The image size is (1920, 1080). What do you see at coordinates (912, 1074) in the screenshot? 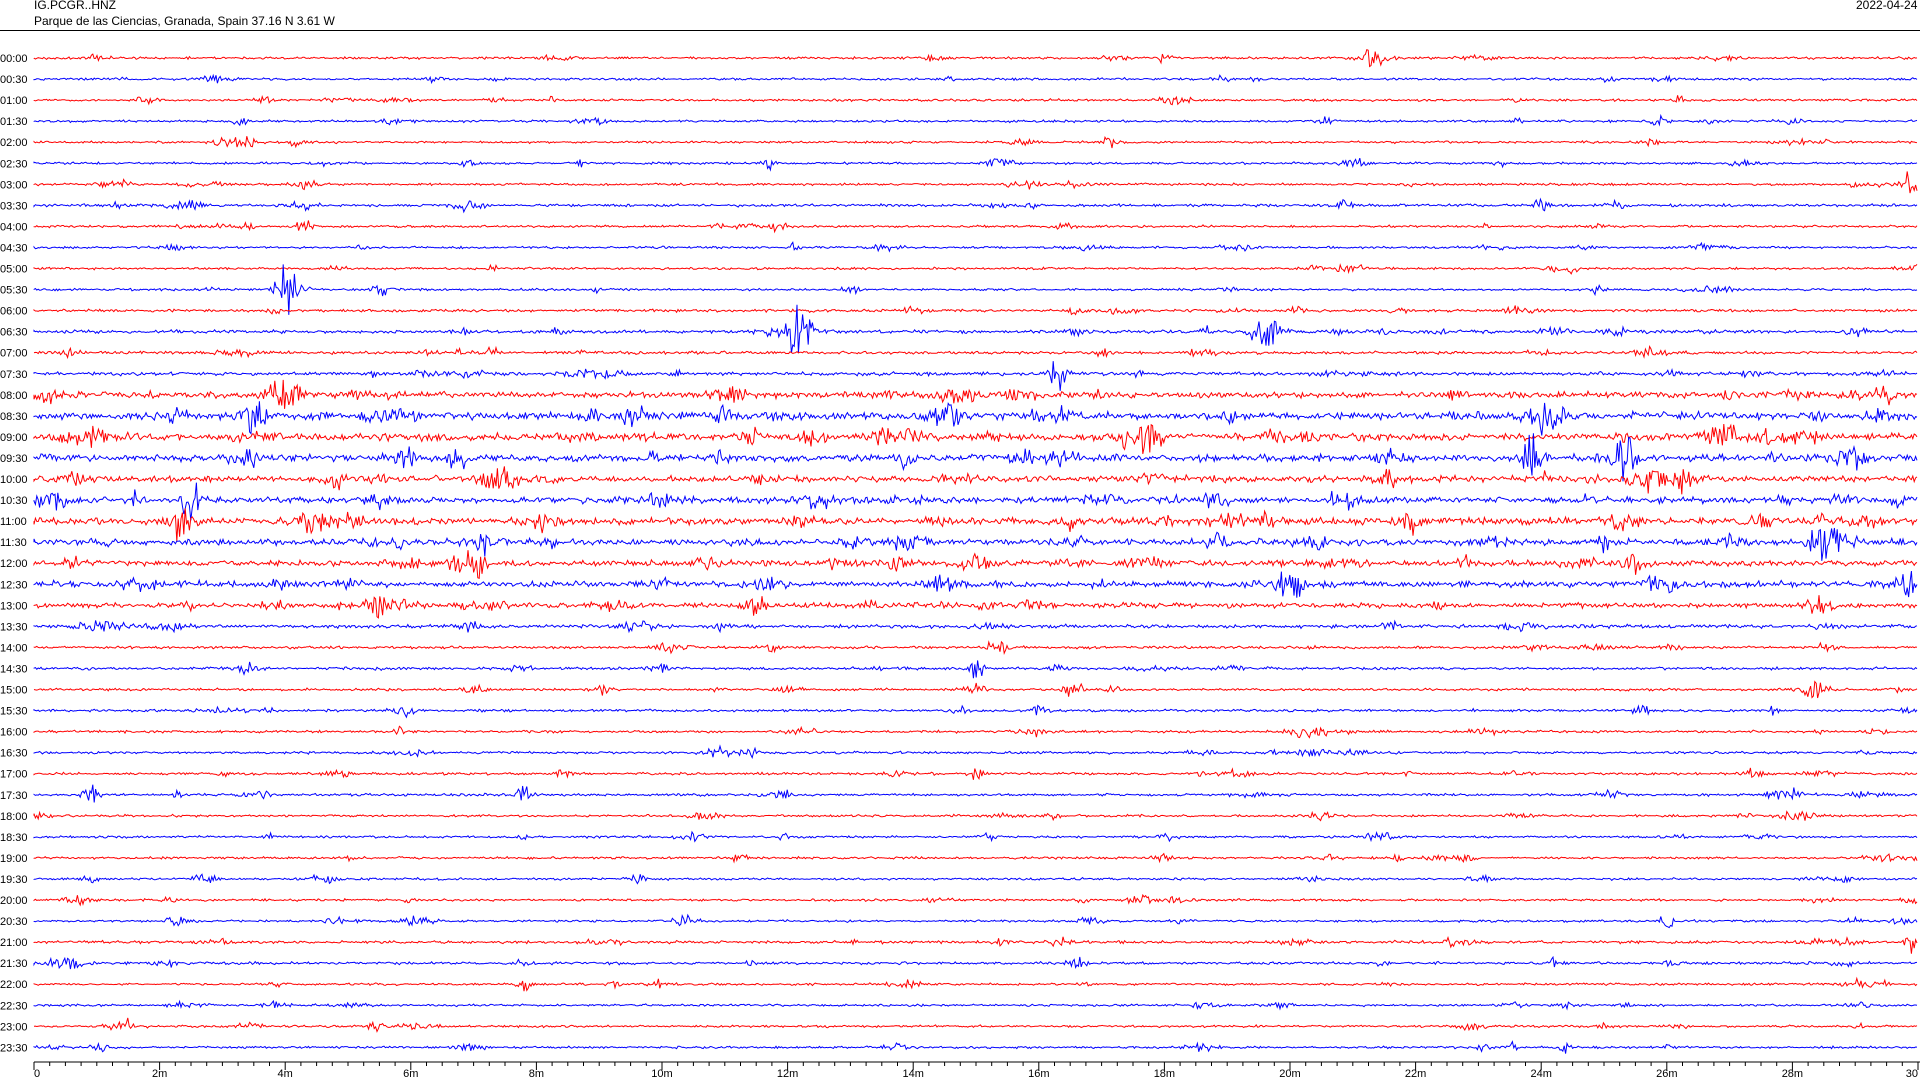
I see `x-tick-label: 14m` at bounding box center [912, 1074].